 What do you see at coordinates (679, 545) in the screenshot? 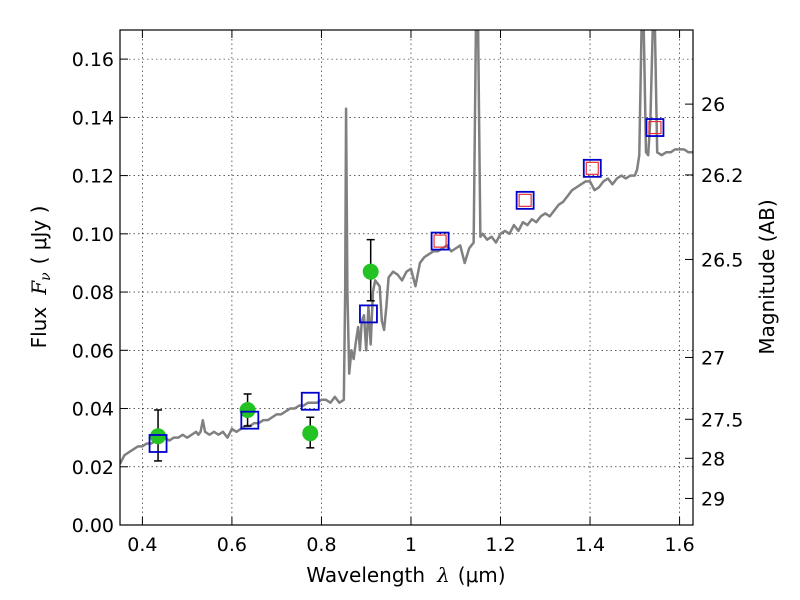
I see `x-tick-label: 1.6` at bounding box center [679, 545].